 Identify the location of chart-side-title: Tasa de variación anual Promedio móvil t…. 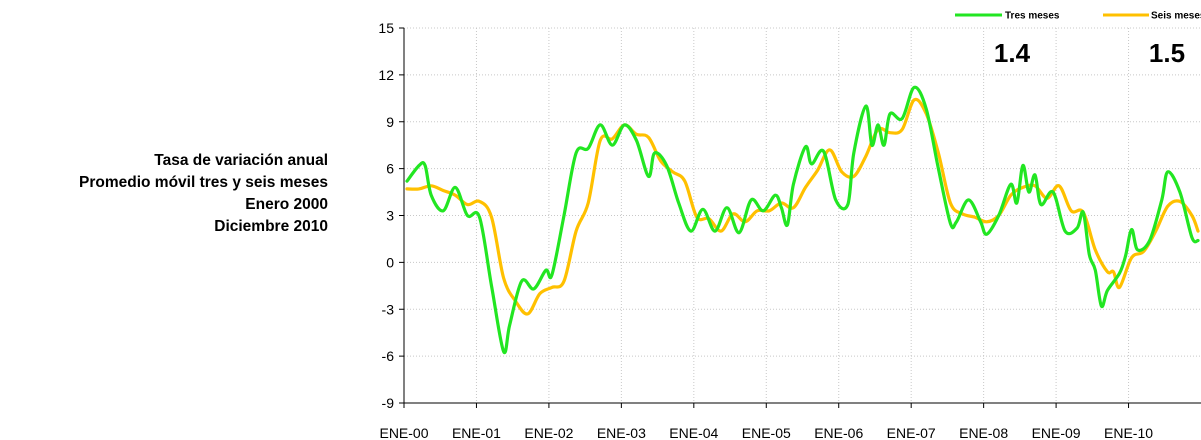
(164, 194).